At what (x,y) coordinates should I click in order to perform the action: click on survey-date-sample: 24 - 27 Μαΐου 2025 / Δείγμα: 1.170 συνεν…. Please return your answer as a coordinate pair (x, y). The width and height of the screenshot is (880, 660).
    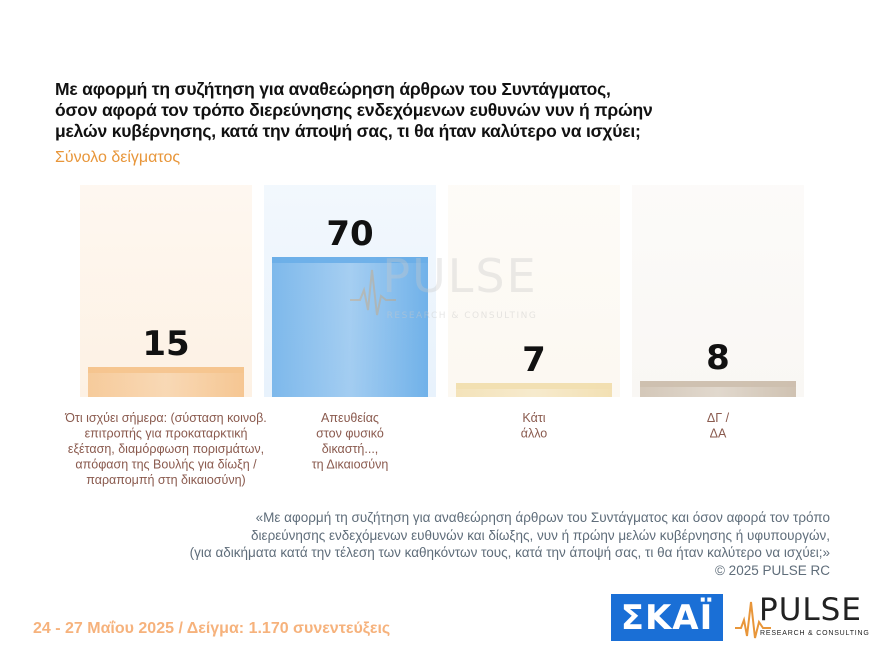
    Looking at the image, I should click on (212, 628).